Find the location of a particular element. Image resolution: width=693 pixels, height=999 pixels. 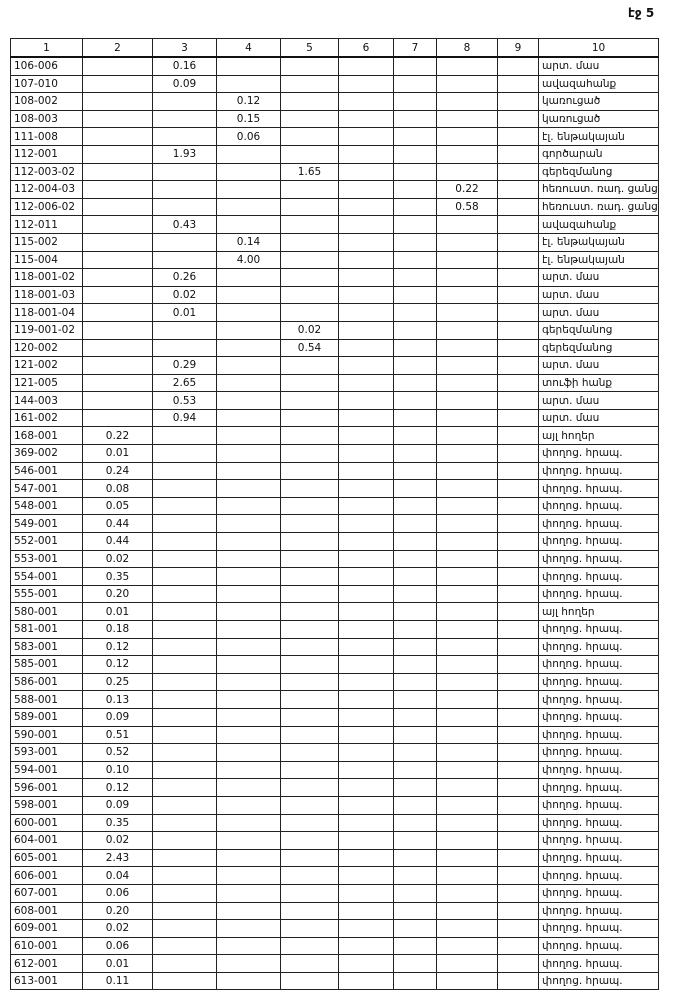

table-row: 546-001 0.24 փողոց. հրապ. is located at coordinates (334, 471).